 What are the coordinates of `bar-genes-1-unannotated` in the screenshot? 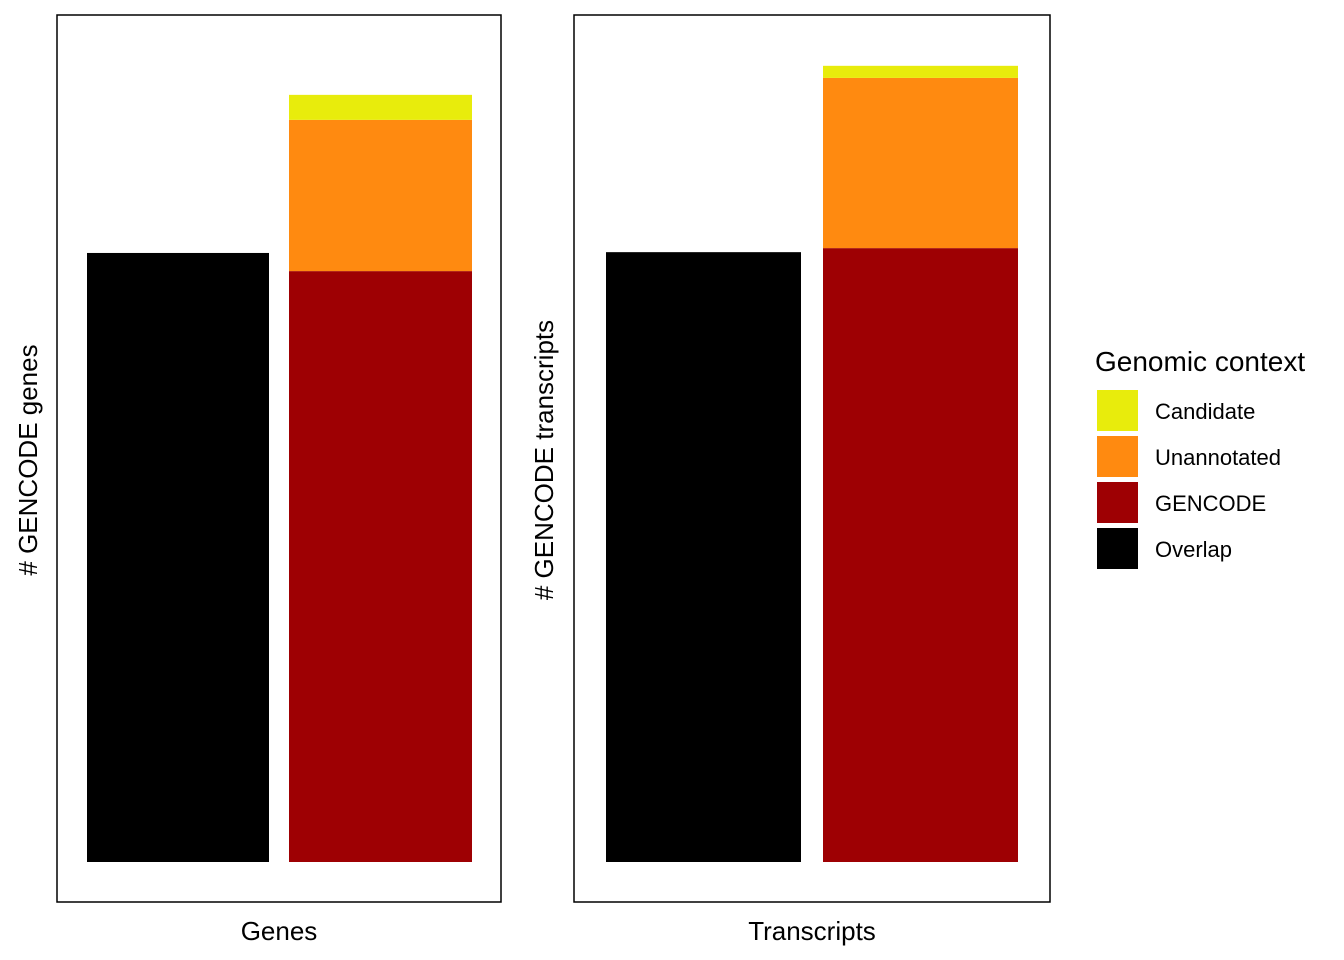 It's located at (380, 195).